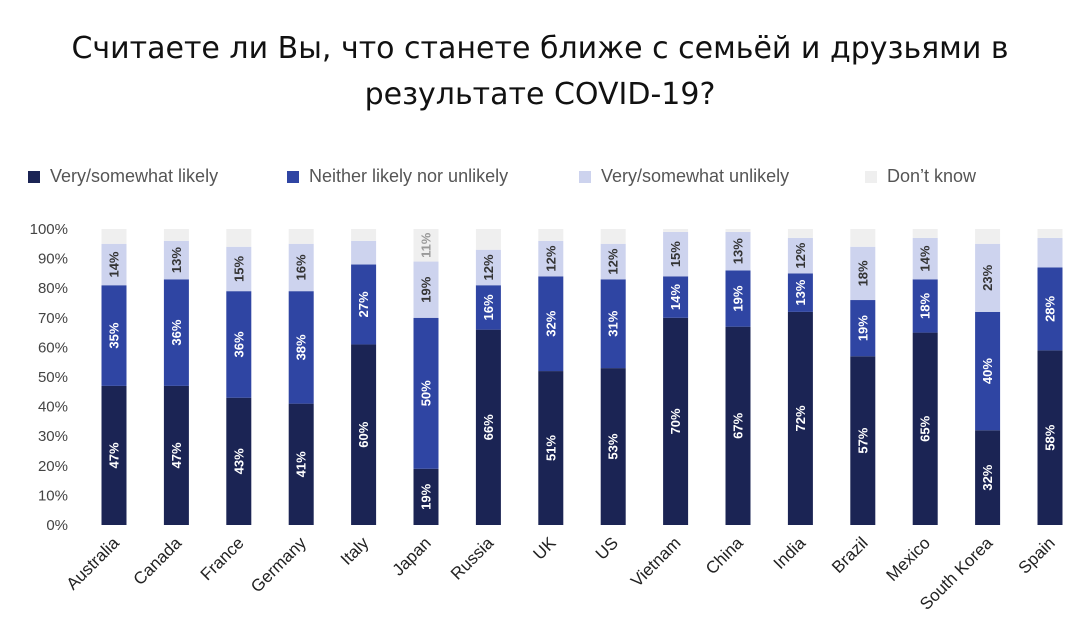 Image resolution: width=1080 pixels, height=639 pixels. I want to click on data-label: 35%, so click(114, 335).